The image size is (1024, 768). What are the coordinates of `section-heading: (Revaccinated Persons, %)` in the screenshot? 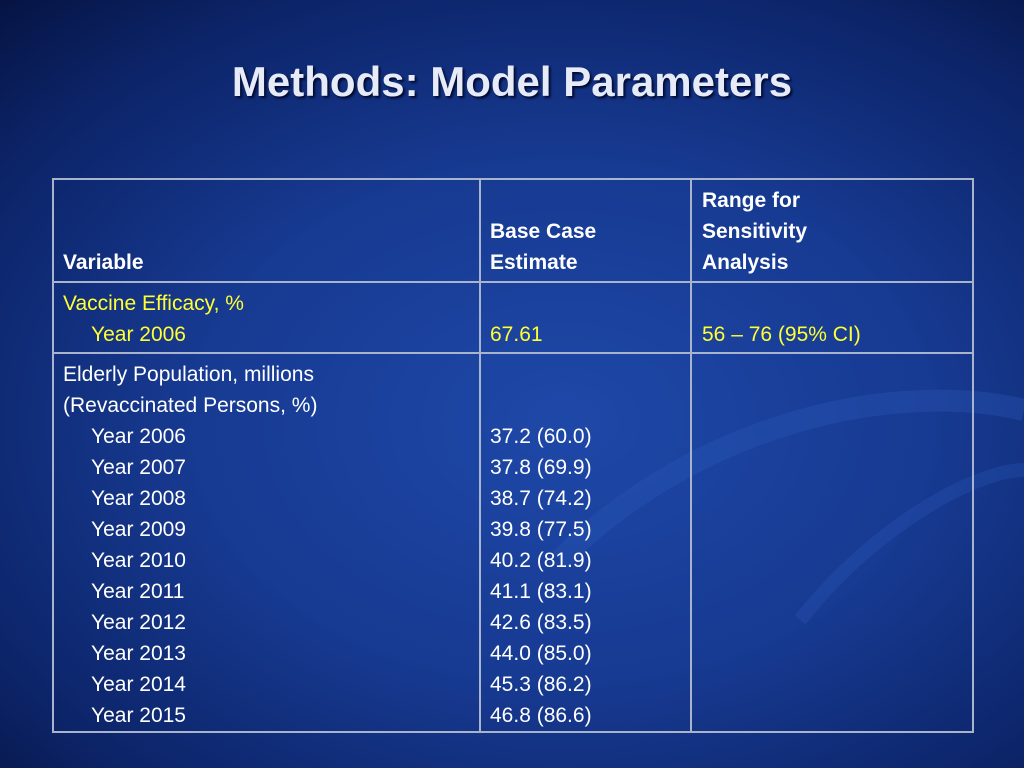 It's located at (190, 405).